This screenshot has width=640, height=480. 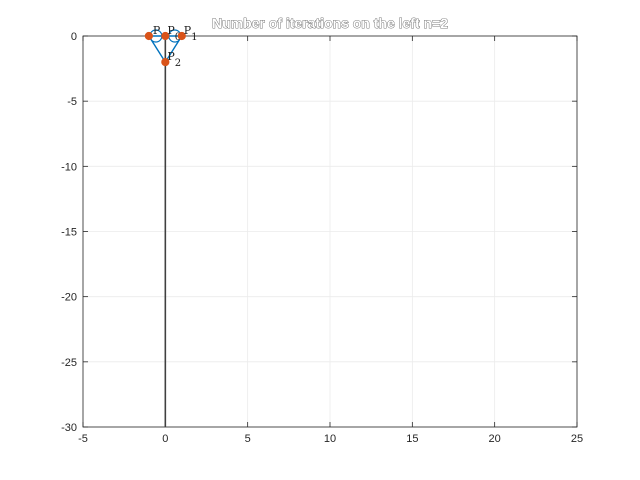 What do you see at coordinates (74, 37) in the screenshot?
I see `y-tick-label: 0` at bounding box center [74, 37].